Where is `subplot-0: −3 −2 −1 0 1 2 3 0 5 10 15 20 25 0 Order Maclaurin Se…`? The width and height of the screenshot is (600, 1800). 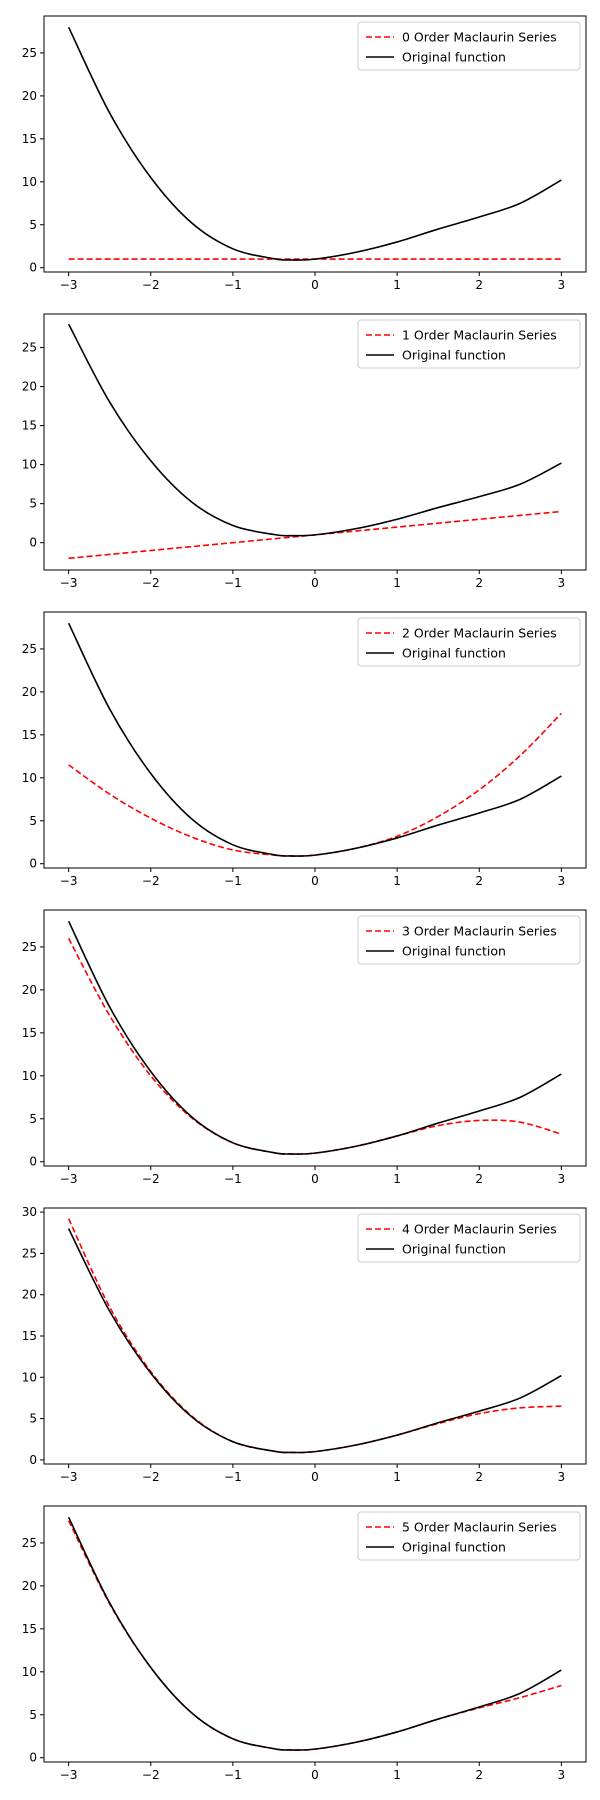 subplot-0: −3 −2 −1 0 1 2 3 0 5 10 15 20 25 0 Order Maclaurin Se… is located at coordinates (304, 153).